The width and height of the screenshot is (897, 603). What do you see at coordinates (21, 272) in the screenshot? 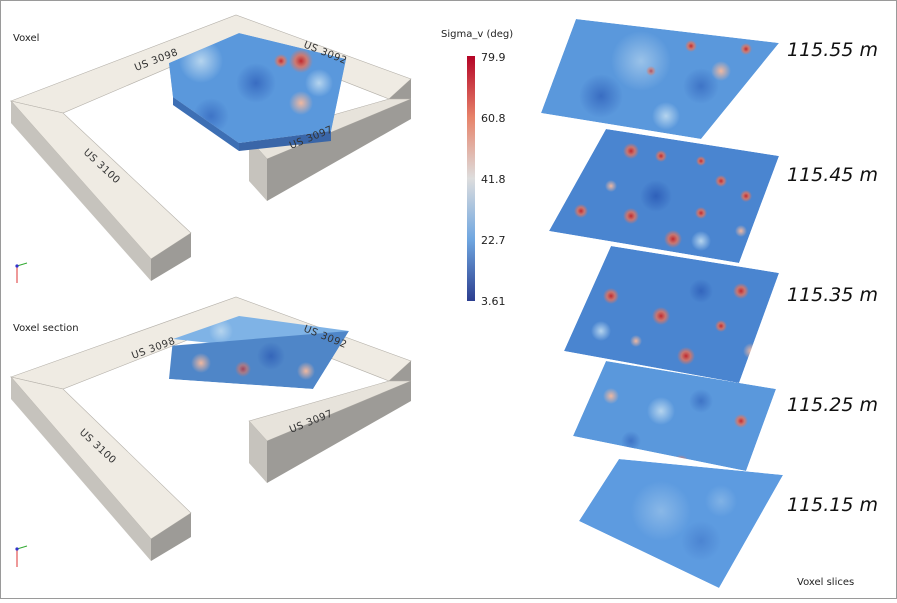
I see `orientation-axes-icon` at bounding box center [21, 272].